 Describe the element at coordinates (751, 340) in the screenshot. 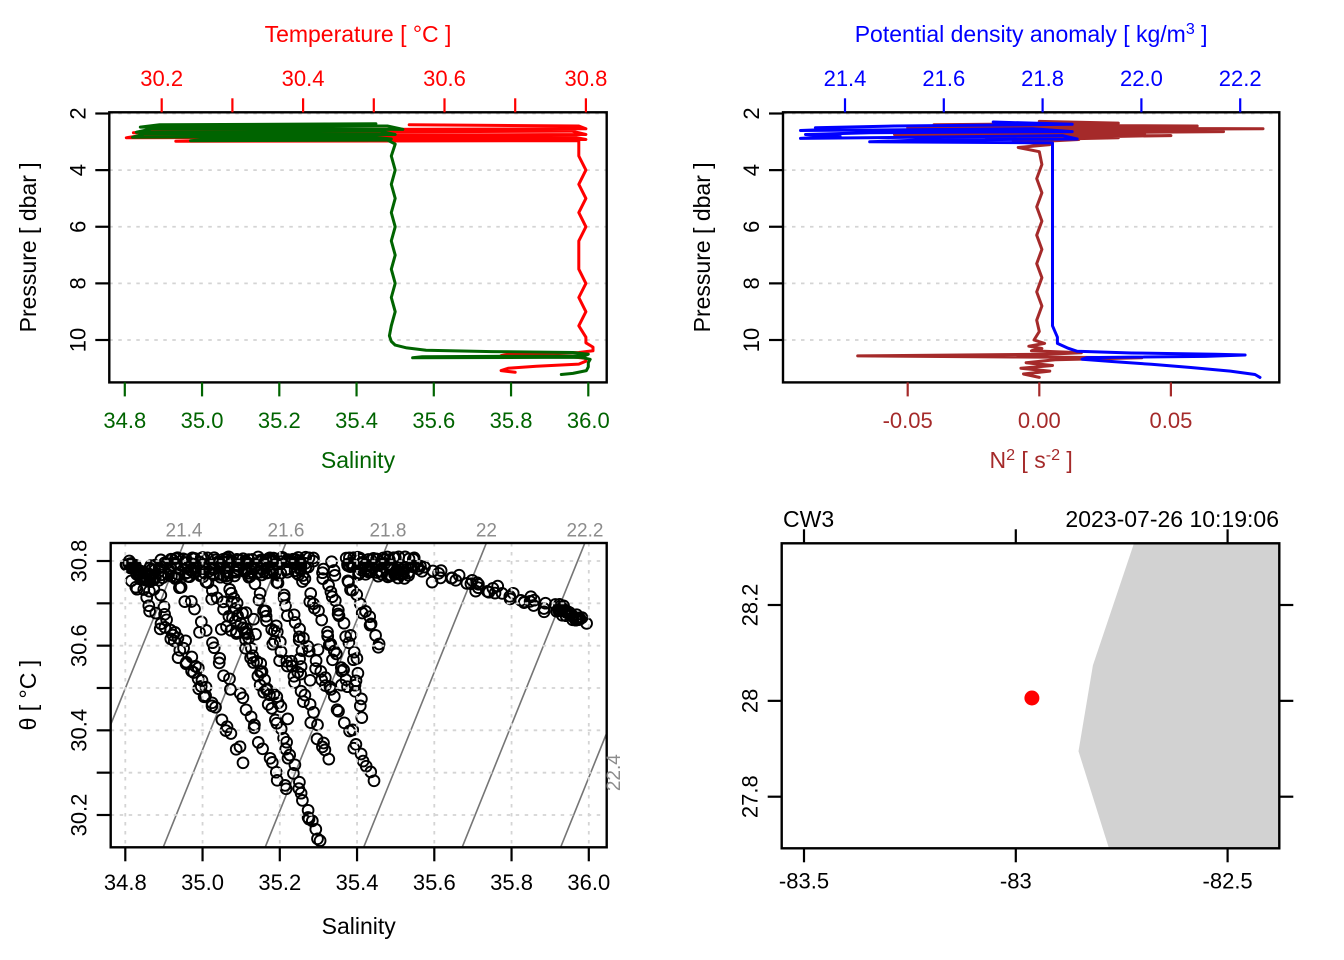

I see `pressure-axis-2-tick-label: 10` at that location.